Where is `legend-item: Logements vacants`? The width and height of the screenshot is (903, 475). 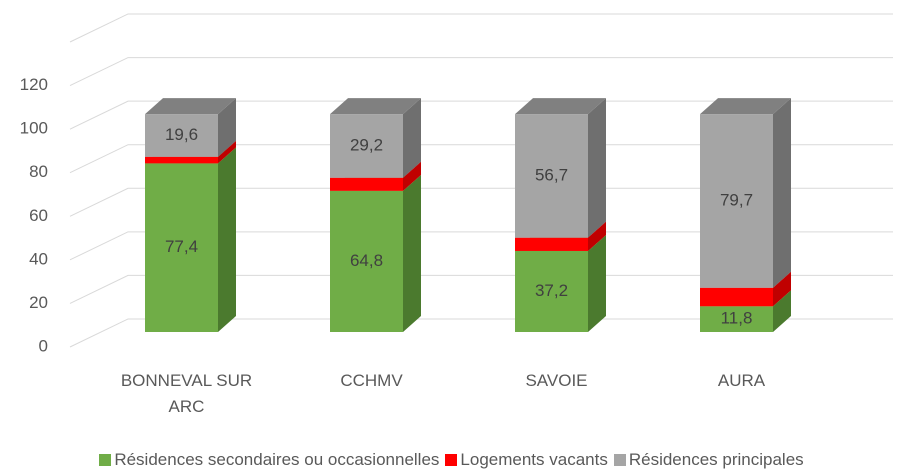 legend-item: Logements vacants is located at coordinates (526, 460).